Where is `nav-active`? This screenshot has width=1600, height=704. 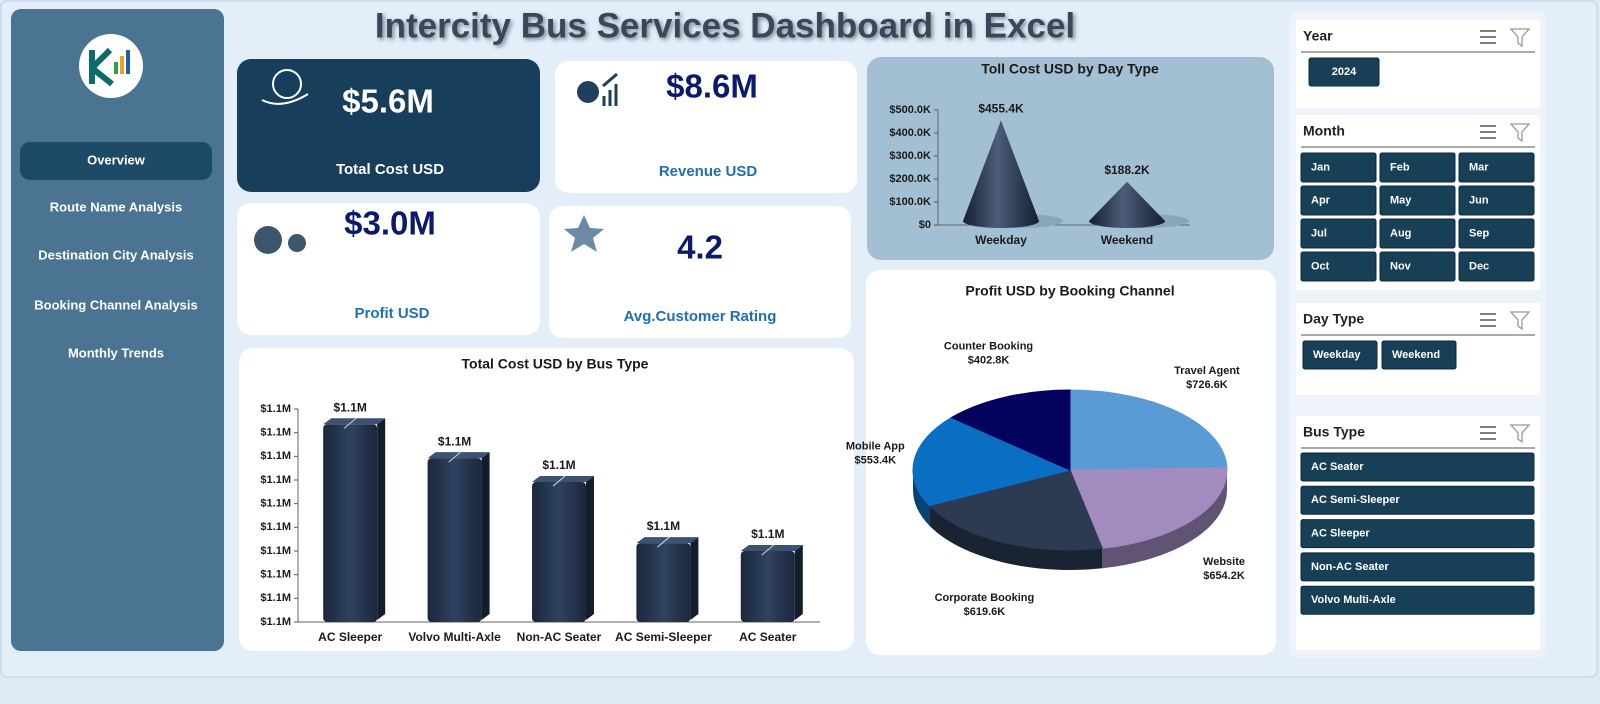 nav-active is located at coordinates (116, 161).